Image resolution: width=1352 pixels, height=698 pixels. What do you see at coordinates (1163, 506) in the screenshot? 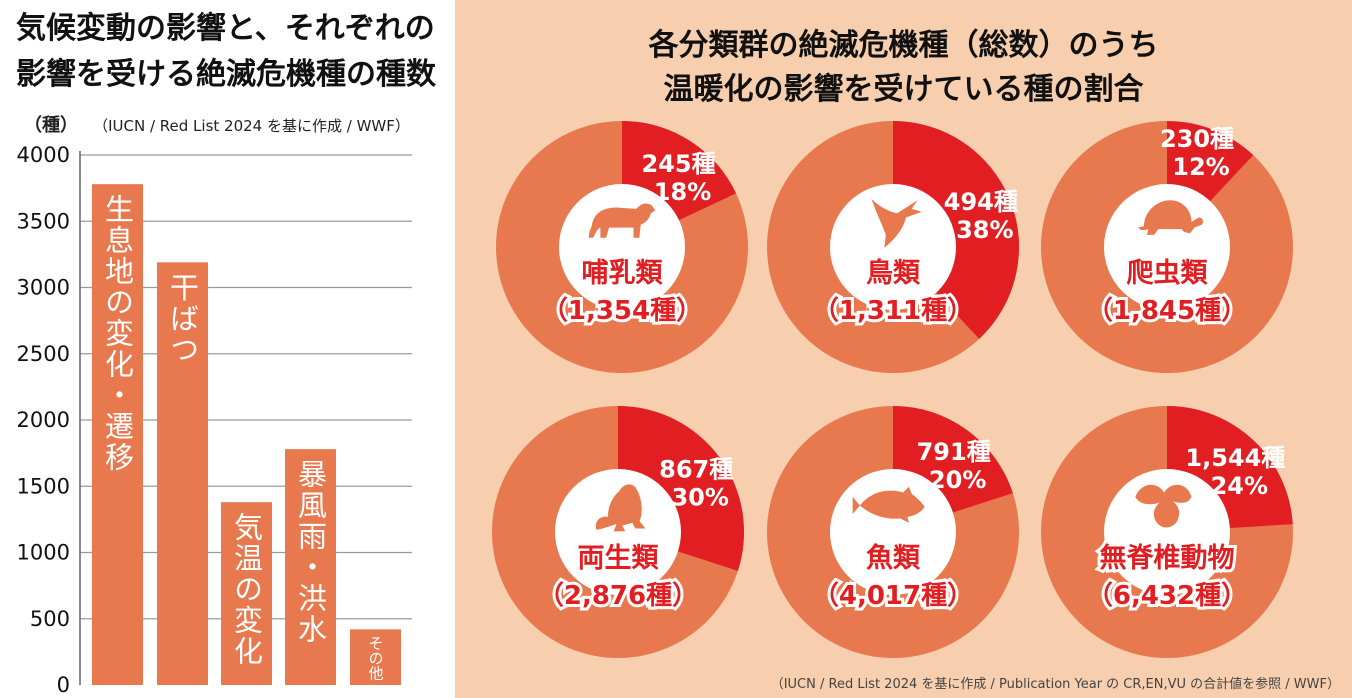
I see `bee-icon` at bounding box center [1163, 506].